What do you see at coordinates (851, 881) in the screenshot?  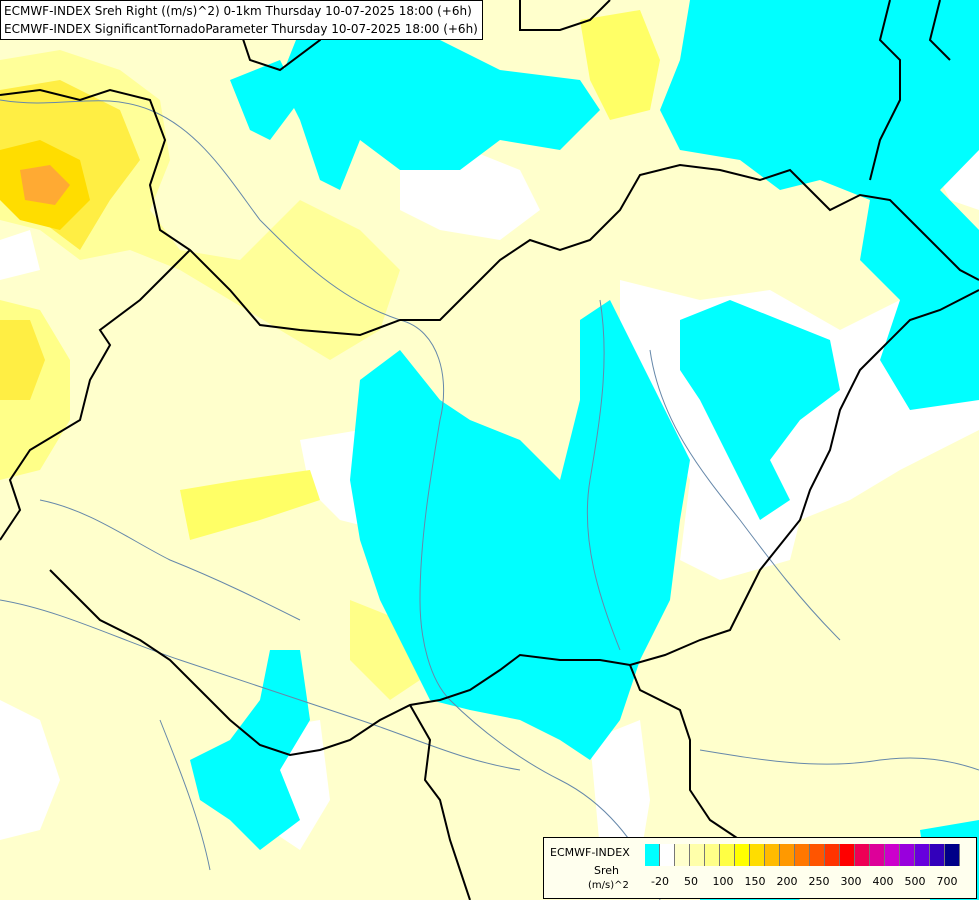 I see `legend-tick-label: 300` at bounding box center [851, 881].